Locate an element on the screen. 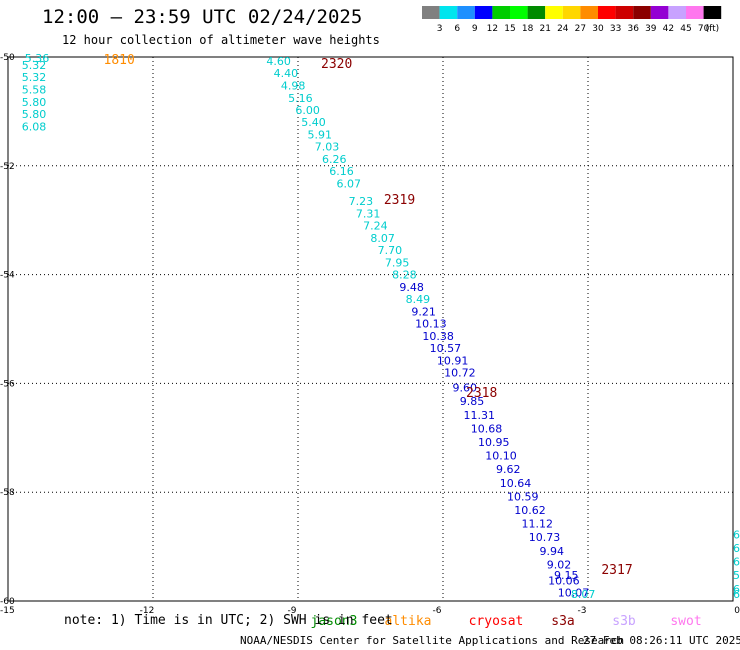 Image resolution: width=740 pixels, height=650 pixels. wave-height-label: 10.07 is located at coordinates (574, 593).